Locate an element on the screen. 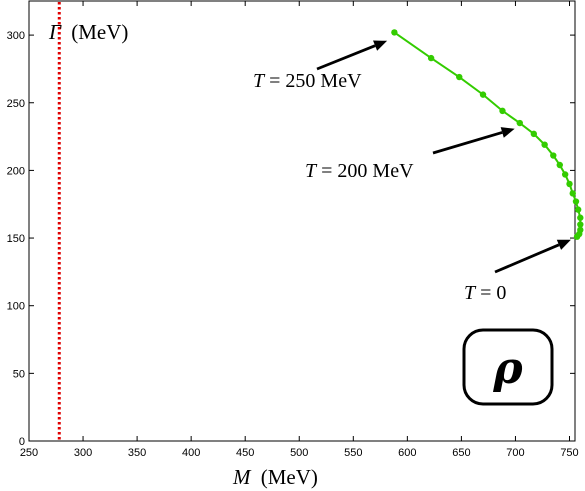 The height and width of the screenshot is (491, 585). x-tick-label: 600 is located at coordinates (407, 453).